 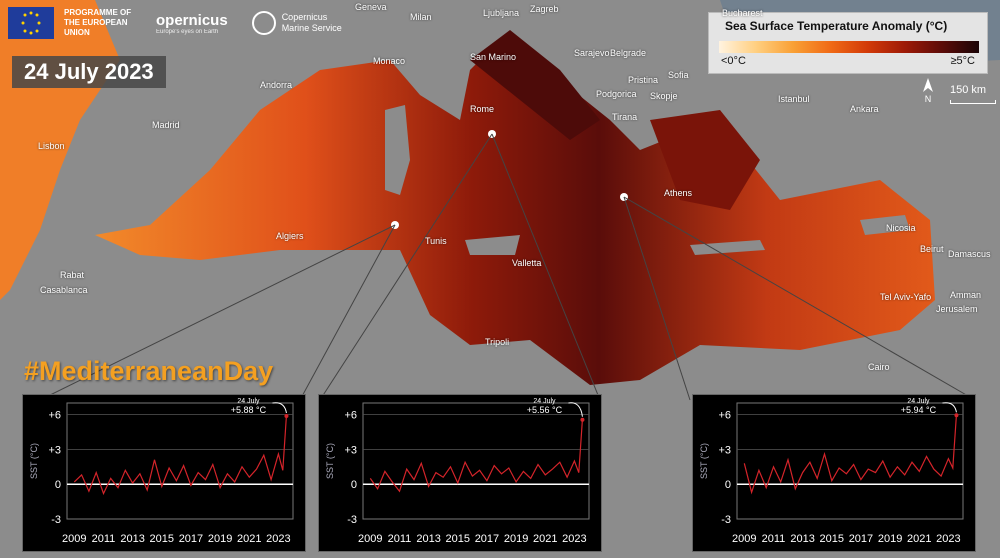 I want to click on north-label: N, so click(x=928, y=99).